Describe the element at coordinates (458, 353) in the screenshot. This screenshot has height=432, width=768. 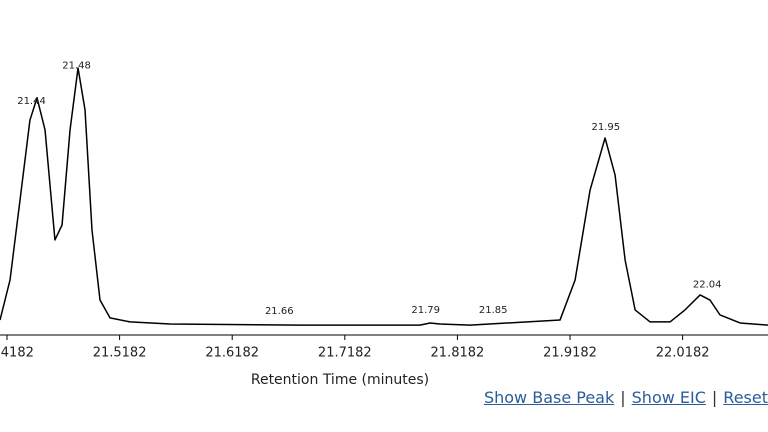
I see `x-tick-label: 21.8182` at that location.